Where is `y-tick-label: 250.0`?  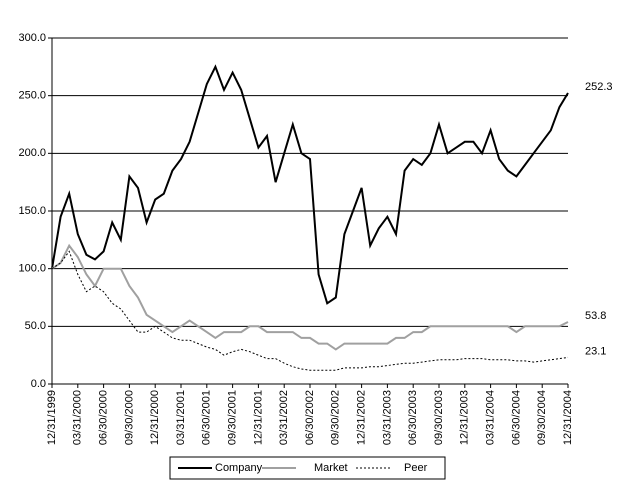 y-tick-label: 250.0 is located at coordinates (32, 96).